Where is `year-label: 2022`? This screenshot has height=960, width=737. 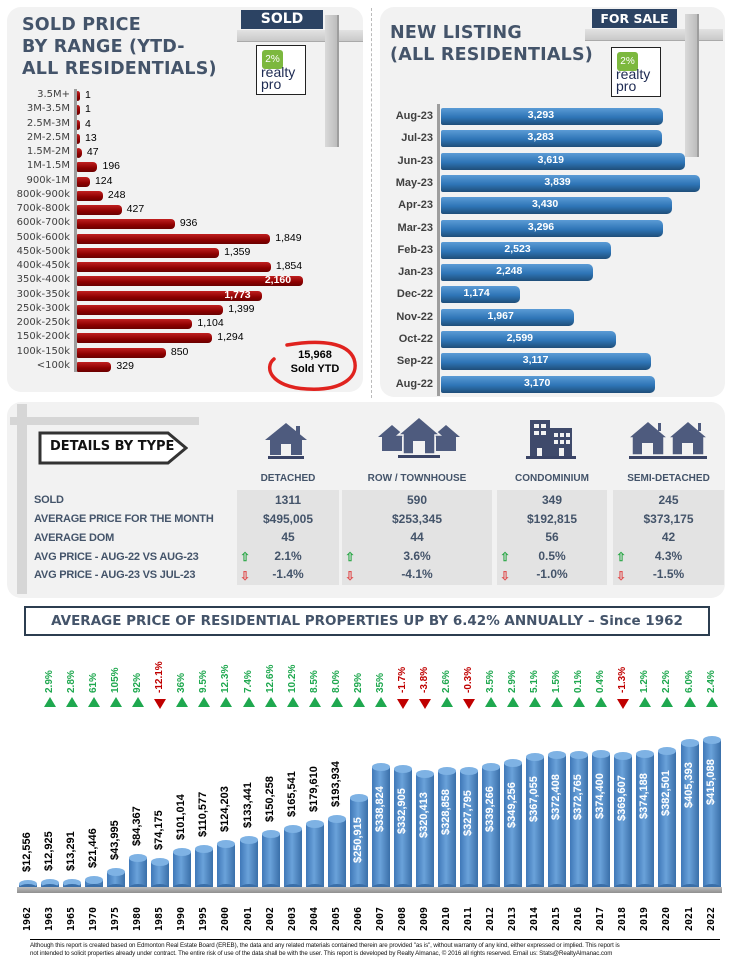 year-label: 2022 is located at coordinates (711, 918).